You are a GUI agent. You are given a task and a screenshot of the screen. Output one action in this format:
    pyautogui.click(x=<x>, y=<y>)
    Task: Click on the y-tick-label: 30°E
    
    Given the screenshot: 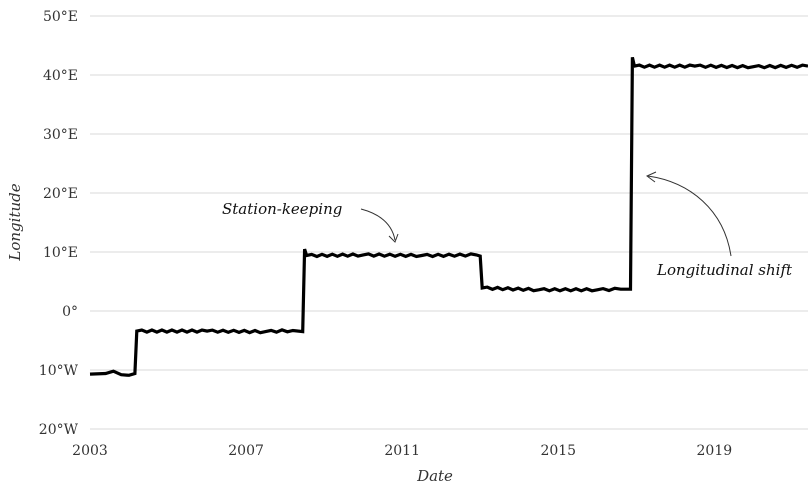 What is the action you would take?
    pyautogui.click(x=60, y=135)
    